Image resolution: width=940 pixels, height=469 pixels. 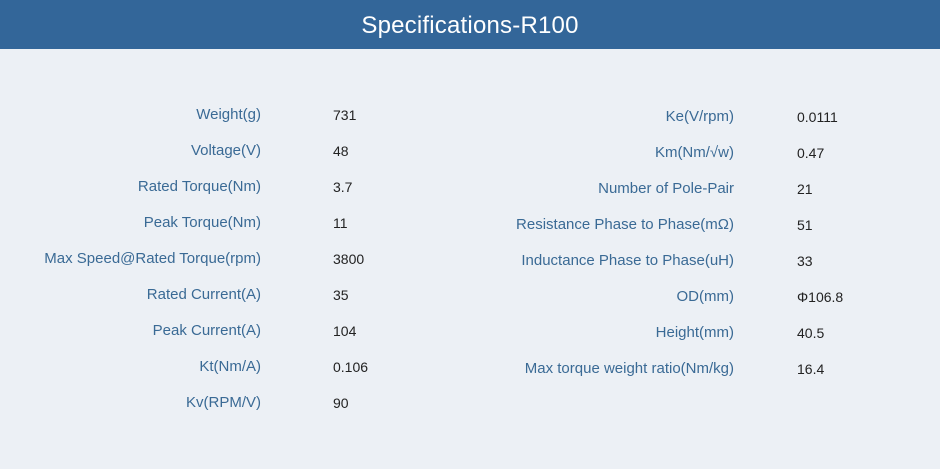 I want to click on page-title: Specifications-R100, so click(x=470, y=25).